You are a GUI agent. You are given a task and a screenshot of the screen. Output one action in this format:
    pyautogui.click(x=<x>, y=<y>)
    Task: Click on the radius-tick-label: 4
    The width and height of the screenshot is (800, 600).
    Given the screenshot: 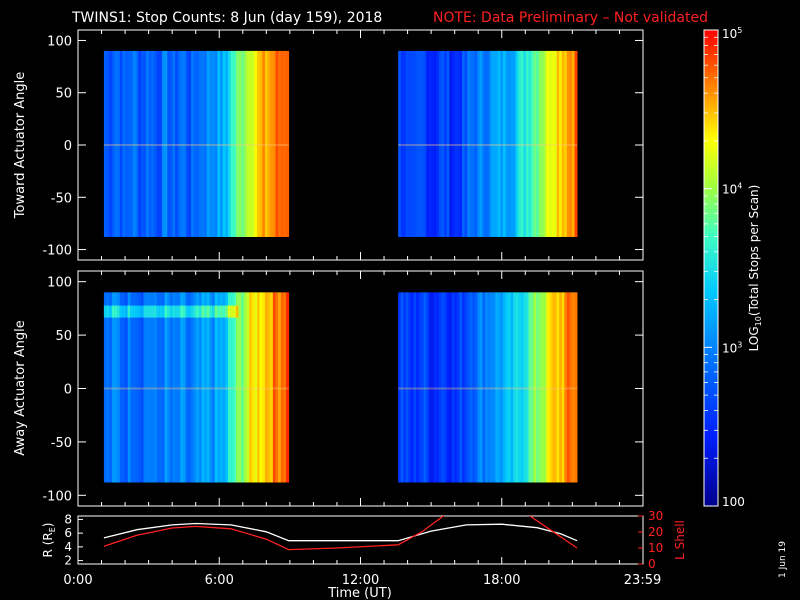 What is the action you would take?
    pyautogui.click(x=68, y=547)
    